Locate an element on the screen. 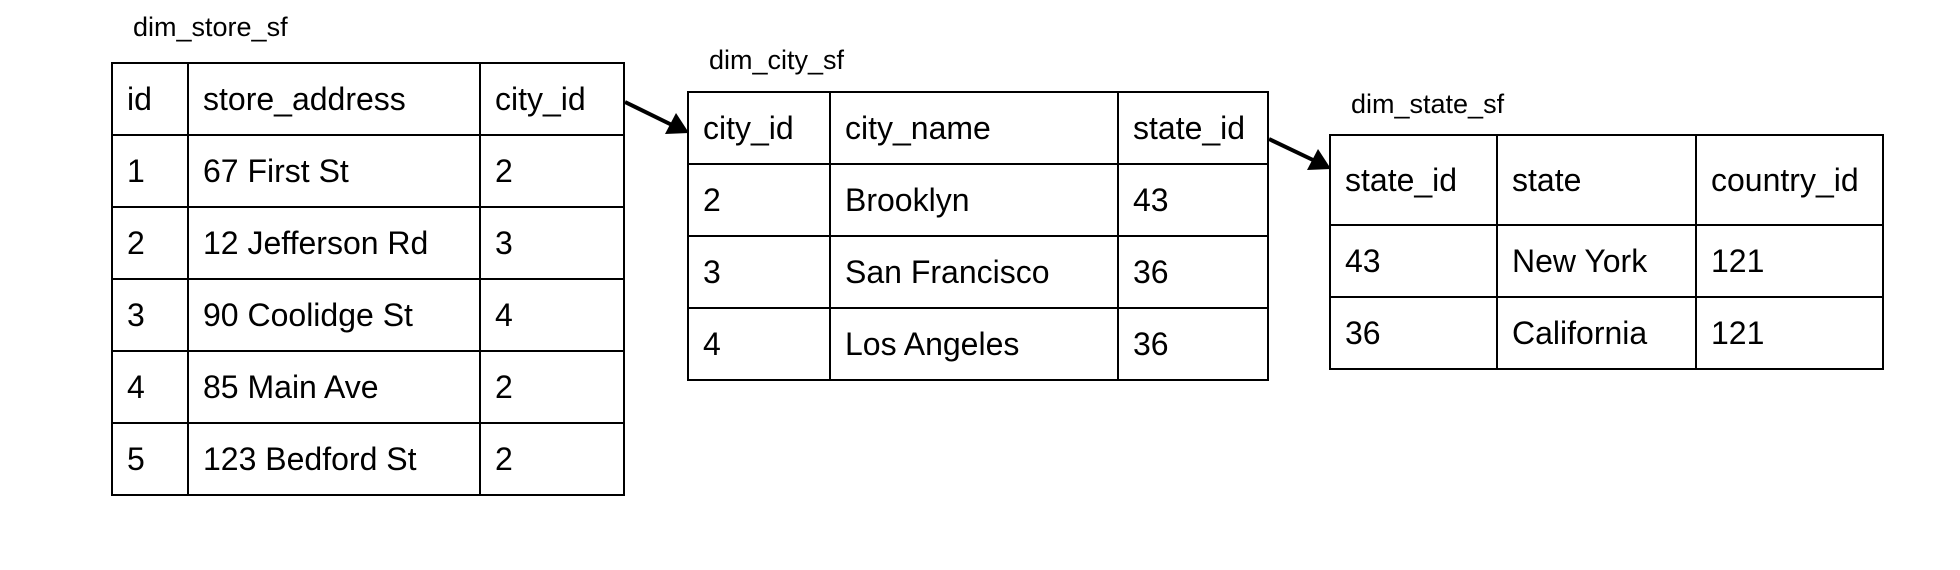 The height and width of the screenshot is (570, 1960). table-row: 3 San Francisco 36 is located at coordinates (978, 272).